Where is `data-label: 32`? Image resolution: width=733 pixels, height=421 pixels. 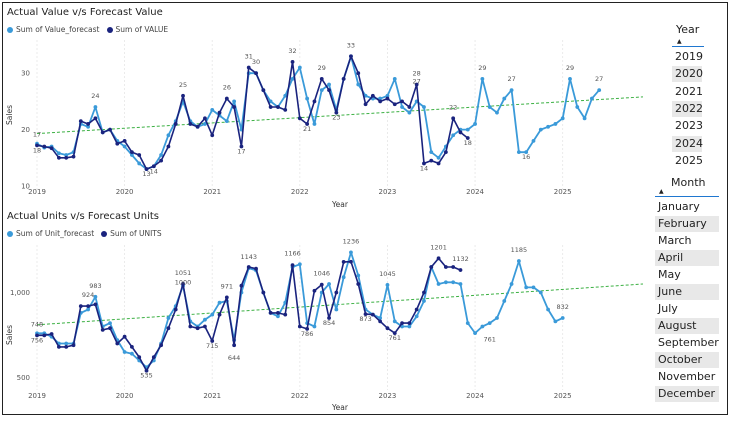
data-label: 32 is located at coordinates (292, 51).